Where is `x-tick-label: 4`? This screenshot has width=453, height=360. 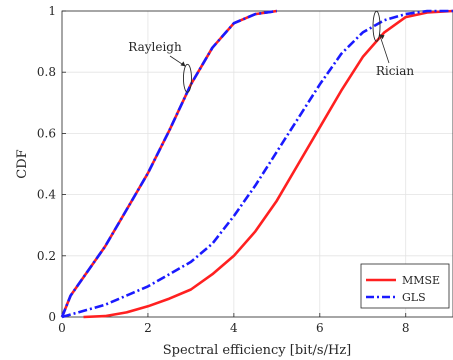
x-tick-label: 4 is located at coordinates (234, 328).